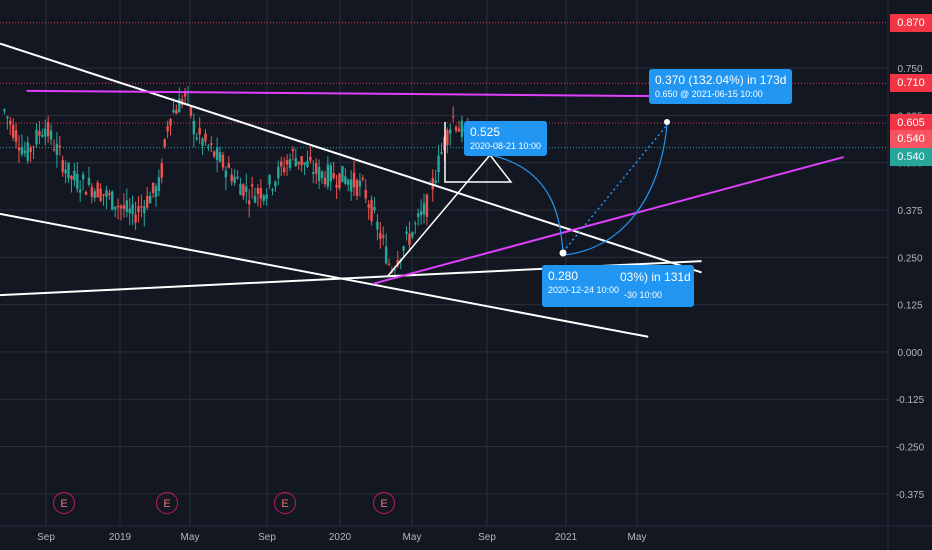 The width and height of the screenshot is (932, 550). I want to click on top-callout-line2: 0.650 @ 2021-06-15 10:00, so click(709, 94).